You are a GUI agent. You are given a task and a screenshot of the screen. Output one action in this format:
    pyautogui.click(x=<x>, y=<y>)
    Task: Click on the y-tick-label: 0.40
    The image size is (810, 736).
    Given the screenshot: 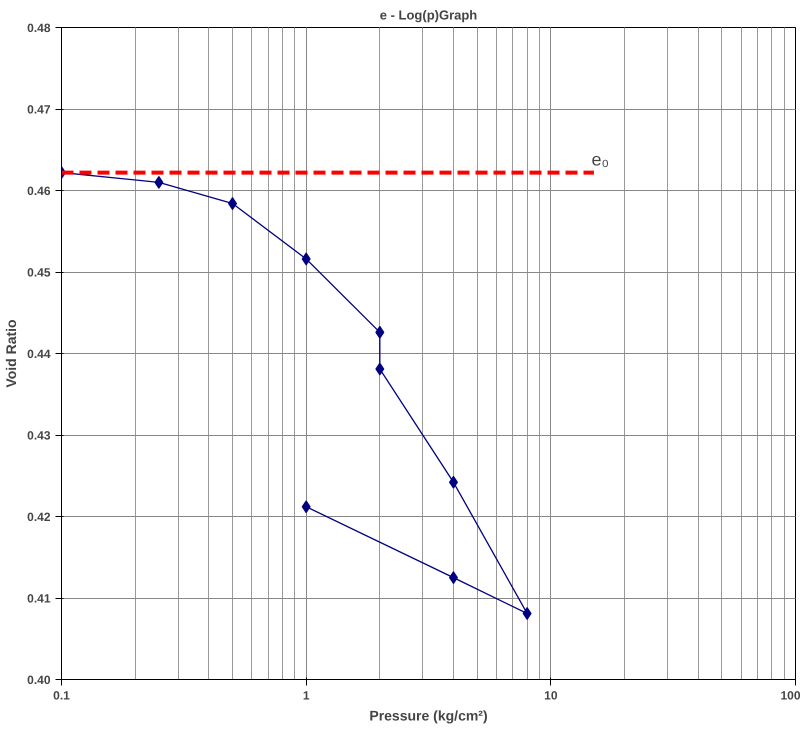 What is the action you would take?
    pyautogui.click(x=39, y=680)
    